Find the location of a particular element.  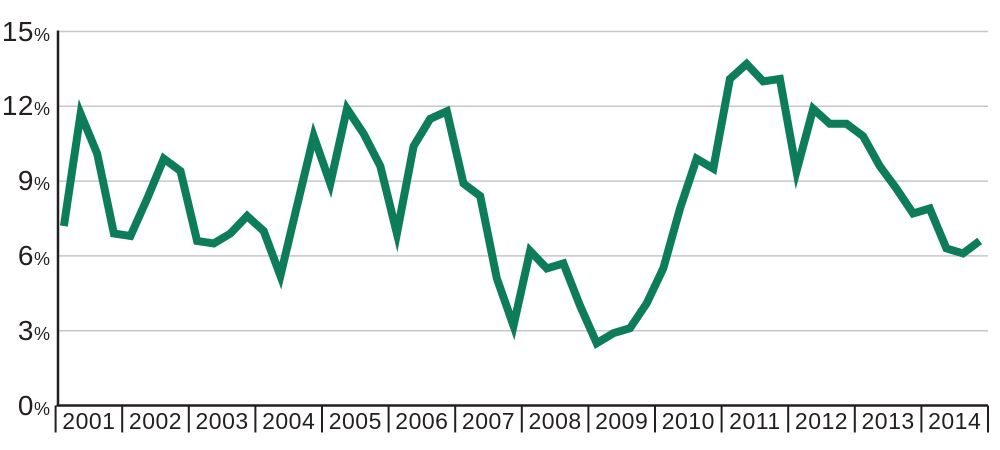

y-axis-label-12: 12% is located at coordinates (25, 106).